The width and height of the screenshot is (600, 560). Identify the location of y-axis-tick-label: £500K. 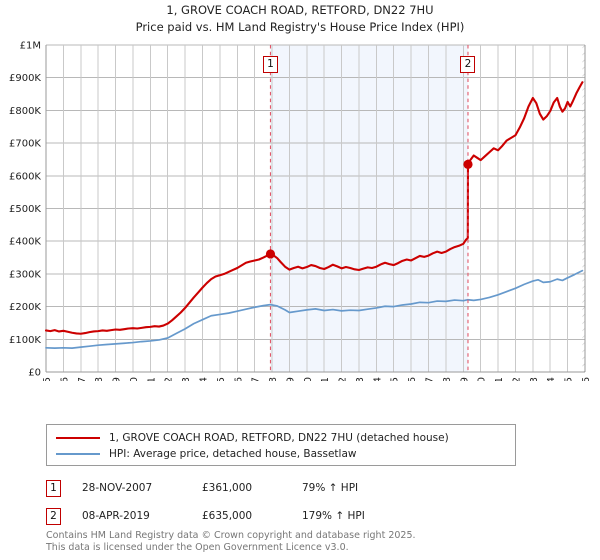
(25, 209).